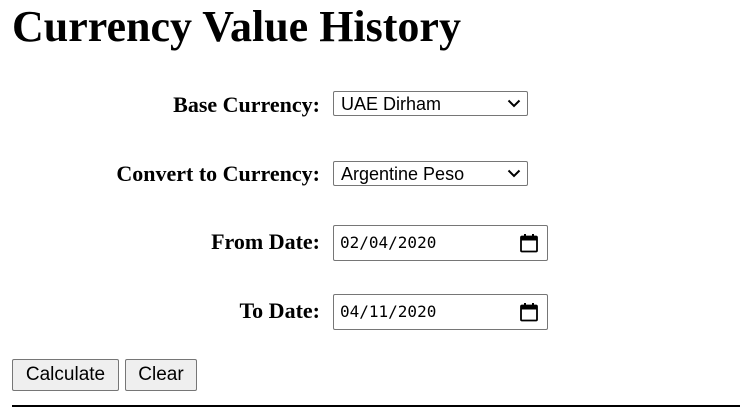 Image resolution: width=740 pixels, height=420 pixels. Describe the element at coordinates (403, 174) in the screenshot. I see `convert-currency-value: Argentine Peso` at that location.